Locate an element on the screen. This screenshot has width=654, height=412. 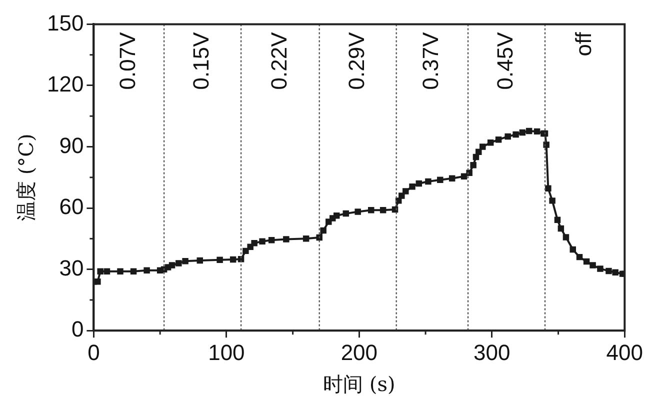
annotation: 0.15V is located at coordinates (201, 61).